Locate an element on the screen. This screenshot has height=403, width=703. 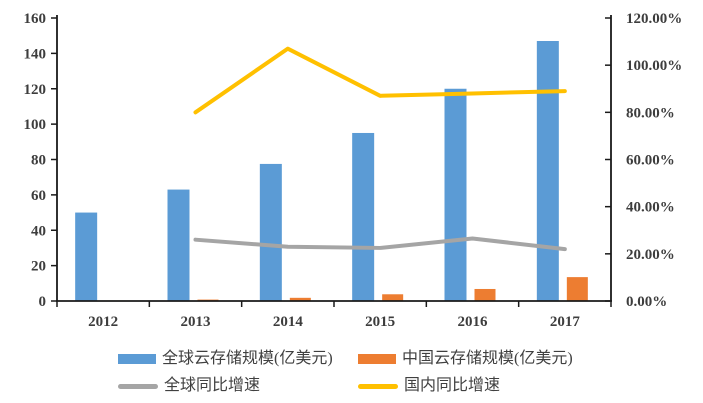
x-axis-category-label: 2017 is located at coordinates (565, 322).